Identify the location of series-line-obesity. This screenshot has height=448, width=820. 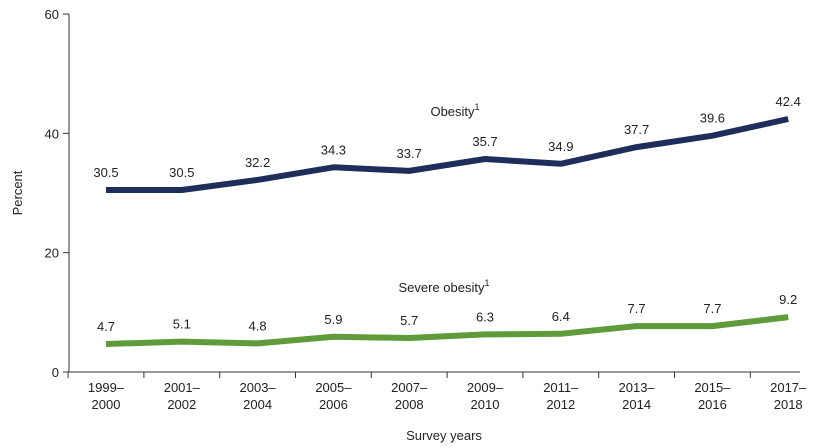
(447, 154).